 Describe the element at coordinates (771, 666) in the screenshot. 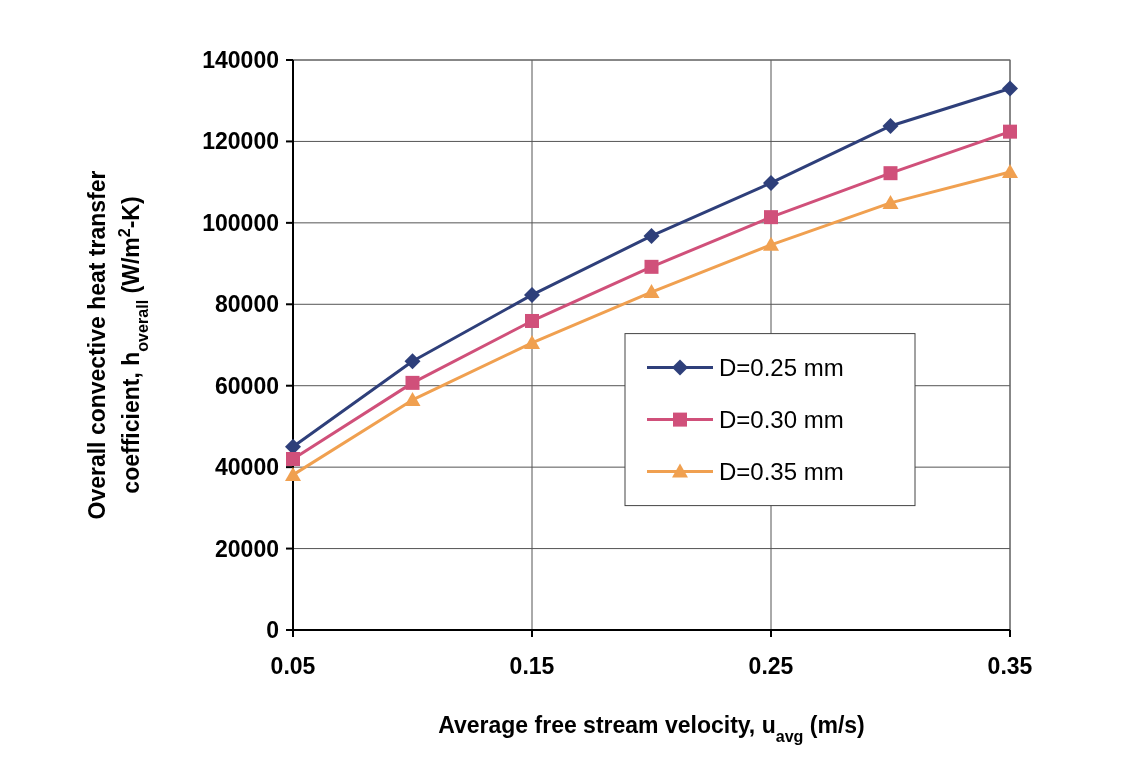

I see `x-tick-label: 0.25` at that location.